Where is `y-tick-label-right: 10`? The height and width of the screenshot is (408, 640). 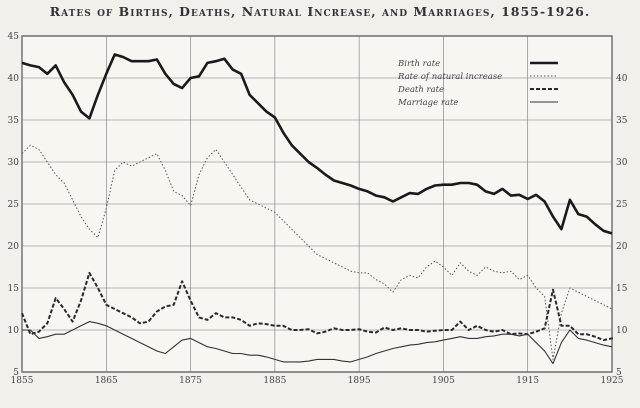 y-tick-label-right: 10 is located at coordinates (622, 331).